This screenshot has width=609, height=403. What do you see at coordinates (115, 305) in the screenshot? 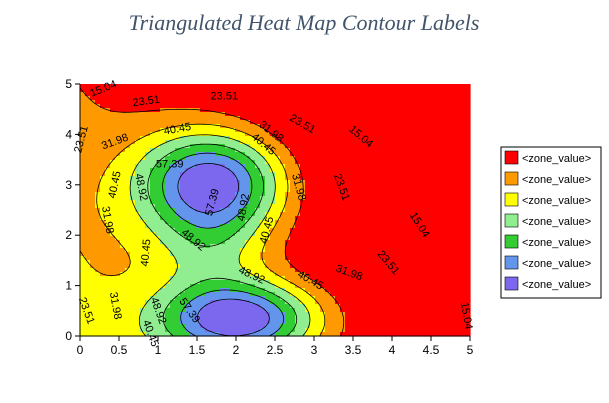
I see `contour-label: 31.98` at bounding box center [115, 305].